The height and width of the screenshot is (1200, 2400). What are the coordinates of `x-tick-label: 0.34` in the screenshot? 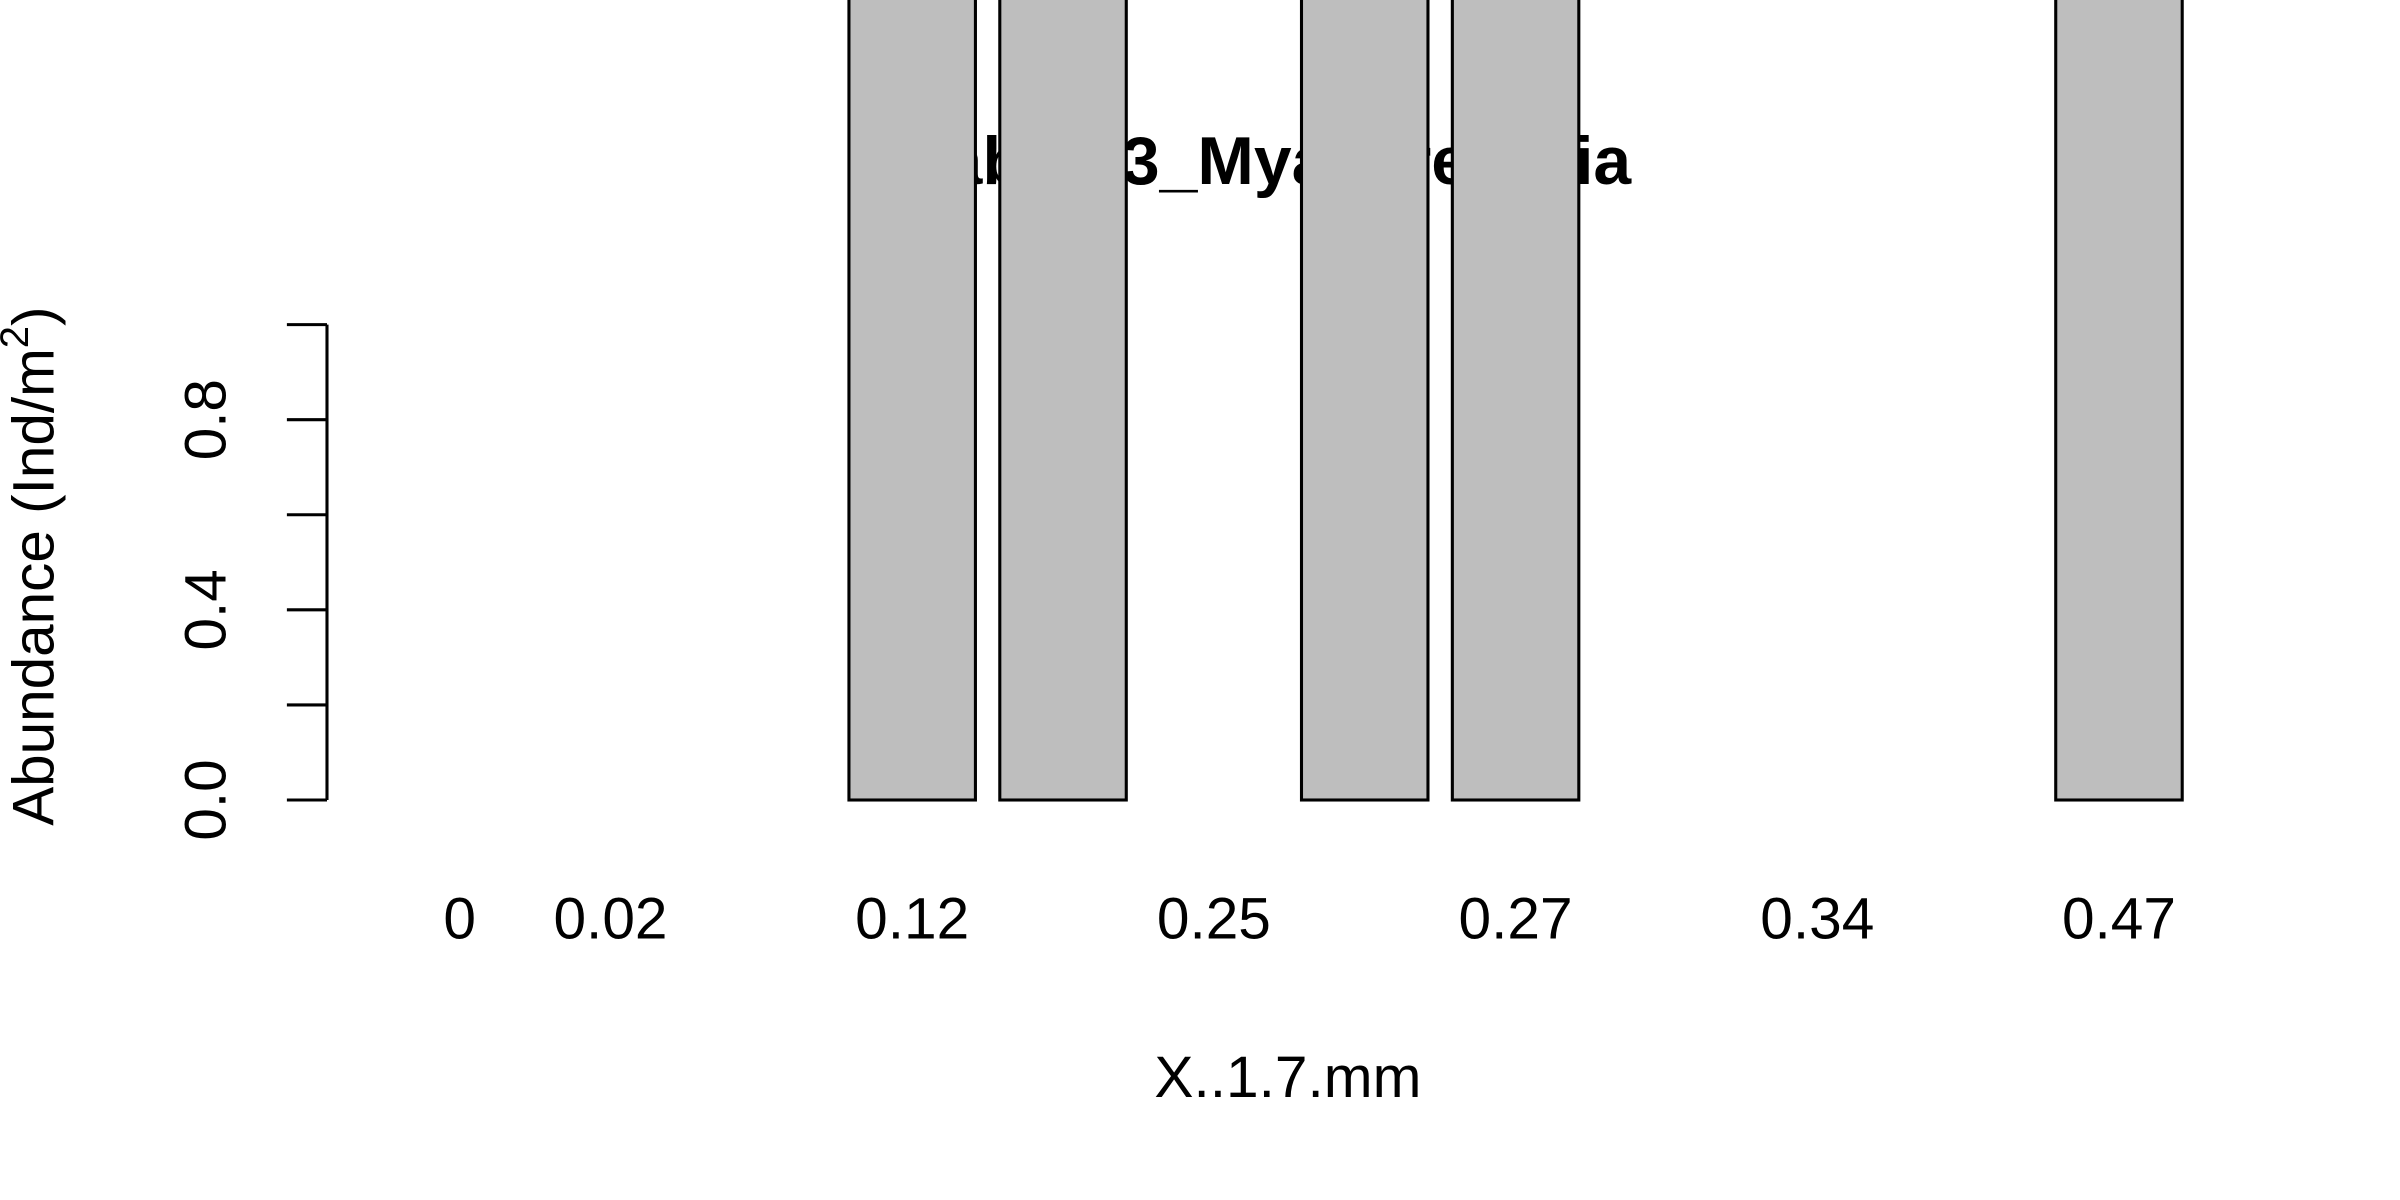 It's located at (1817, 919).